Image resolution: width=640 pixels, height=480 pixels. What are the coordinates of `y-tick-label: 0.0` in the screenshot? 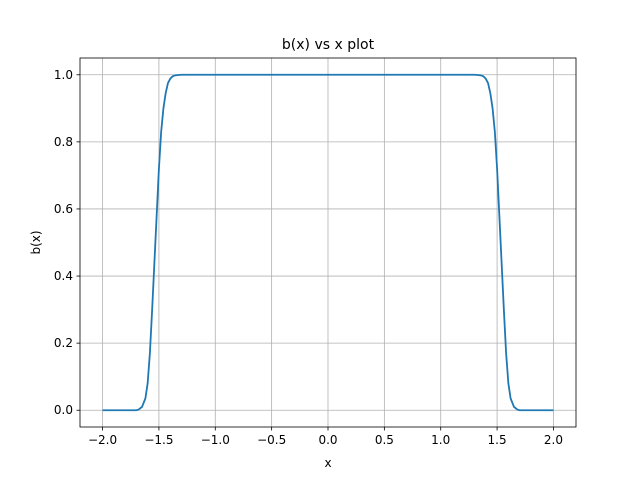 It's located at (63, 410).